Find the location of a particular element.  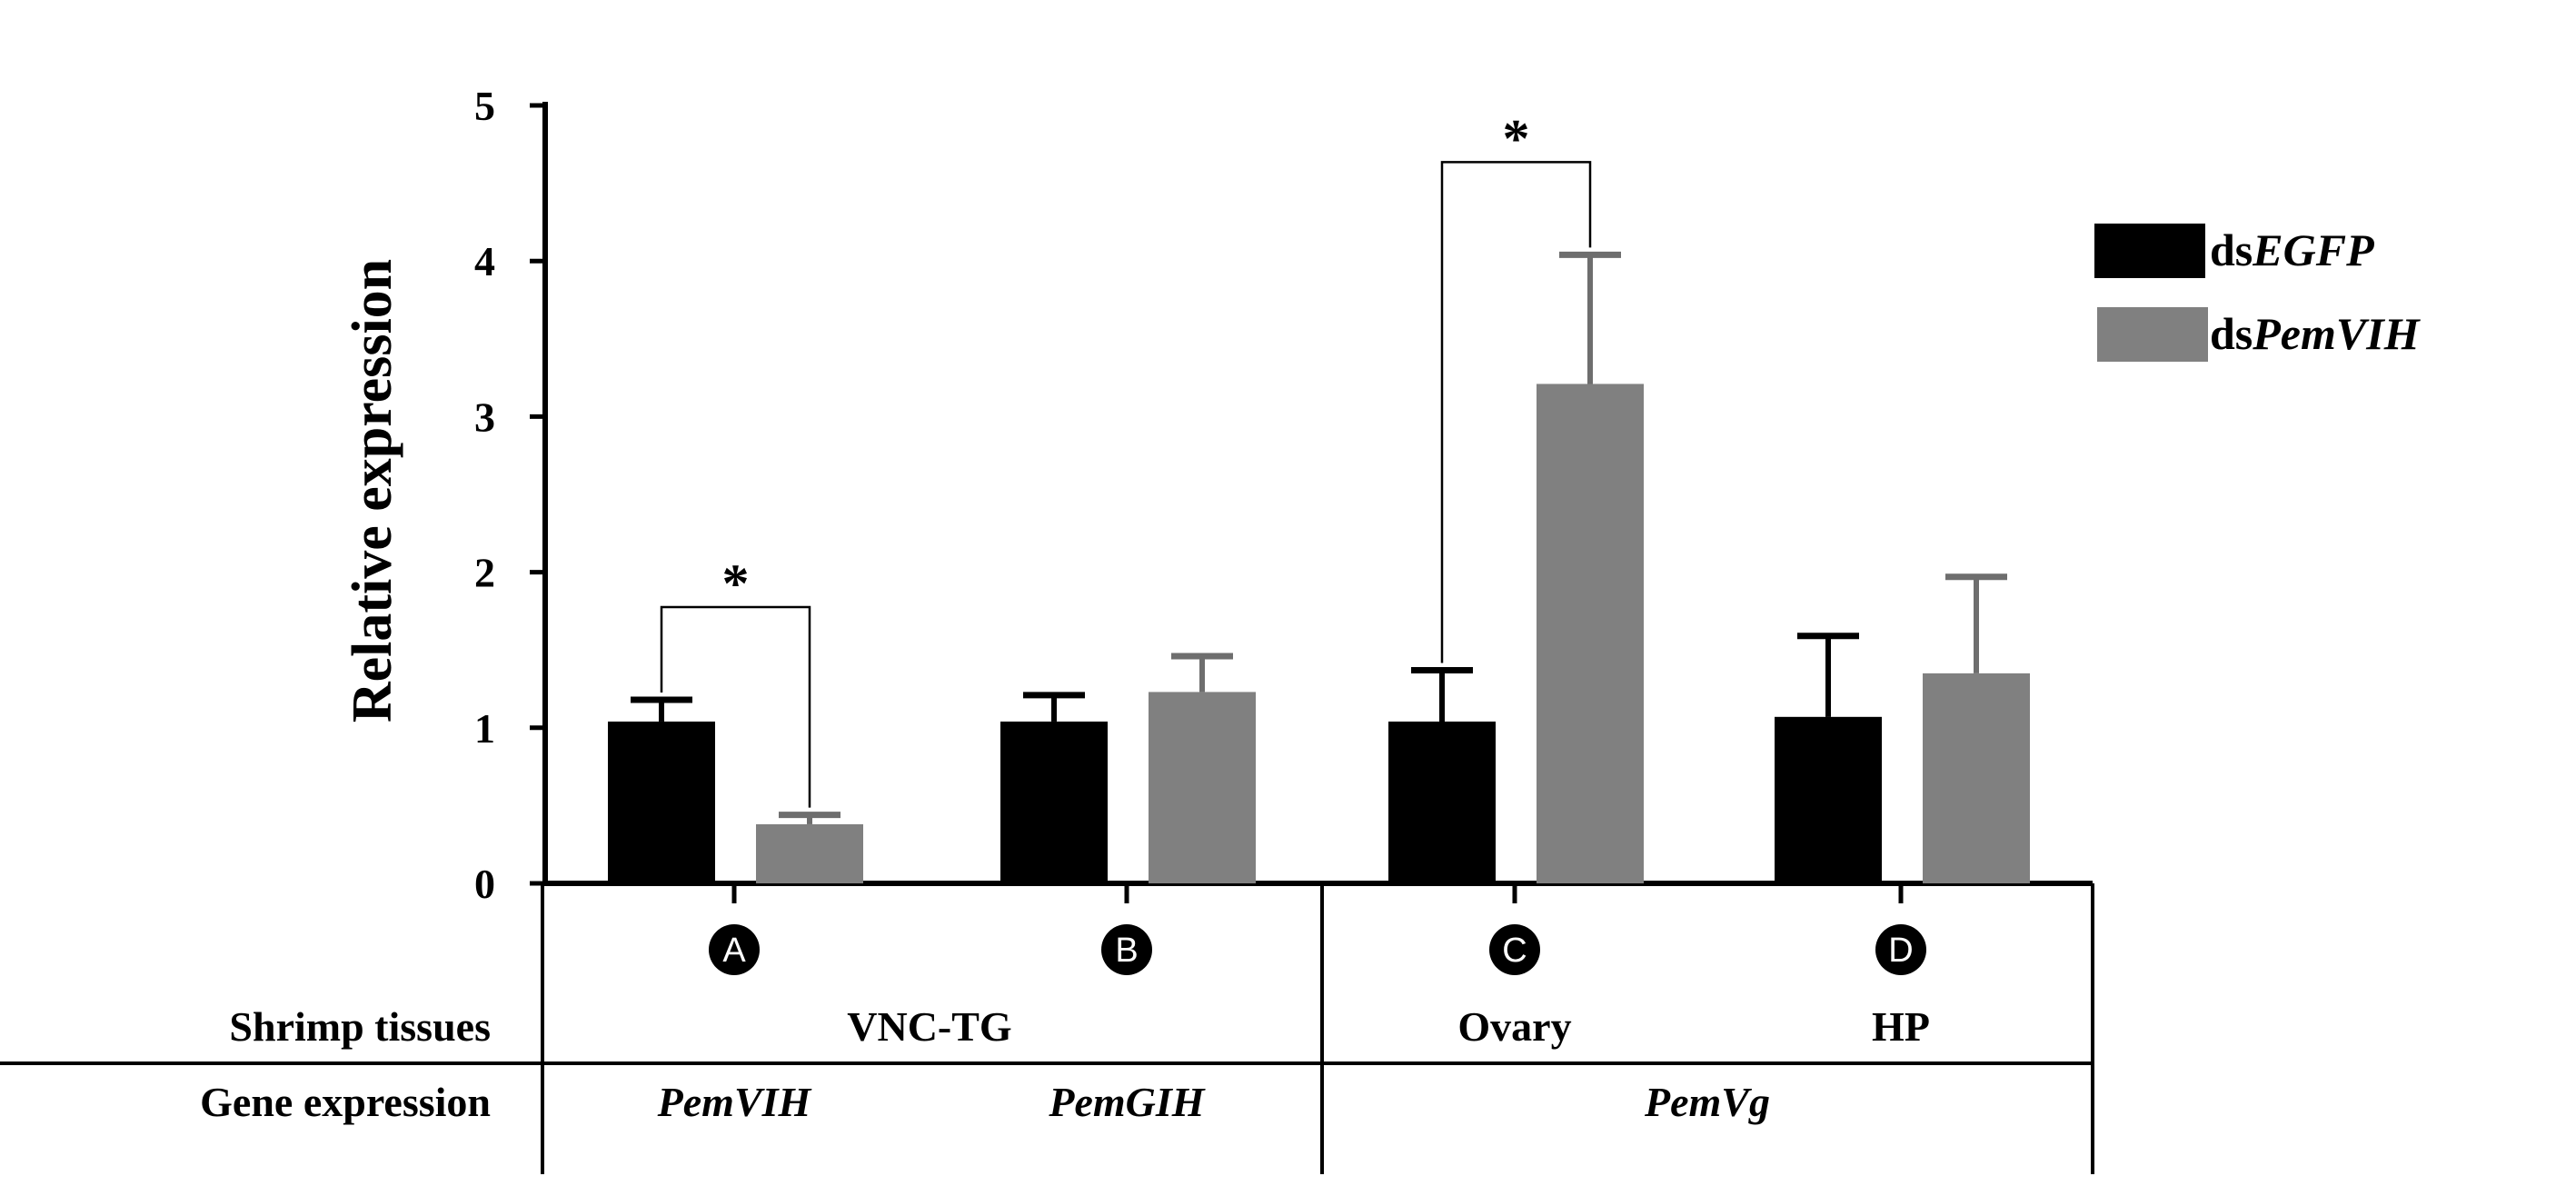

bar-dsPemVIH-A is located at coordinates (810, 853).